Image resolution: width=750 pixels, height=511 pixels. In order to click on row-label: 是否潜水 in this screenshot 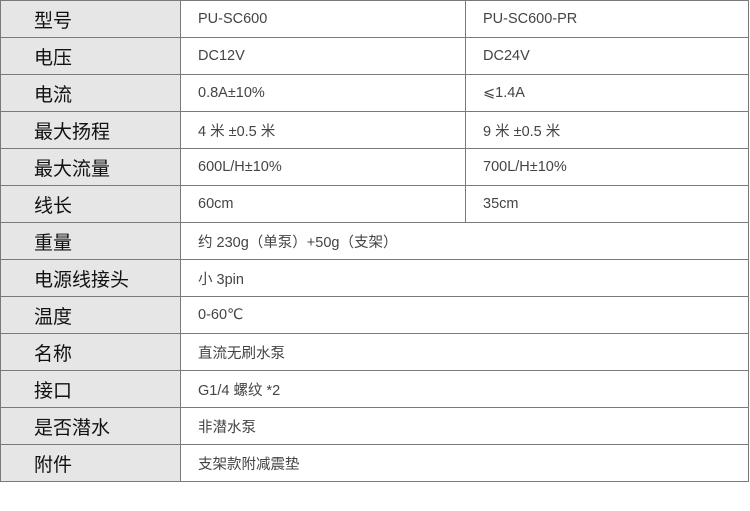, I will do `click(90, 426)`.